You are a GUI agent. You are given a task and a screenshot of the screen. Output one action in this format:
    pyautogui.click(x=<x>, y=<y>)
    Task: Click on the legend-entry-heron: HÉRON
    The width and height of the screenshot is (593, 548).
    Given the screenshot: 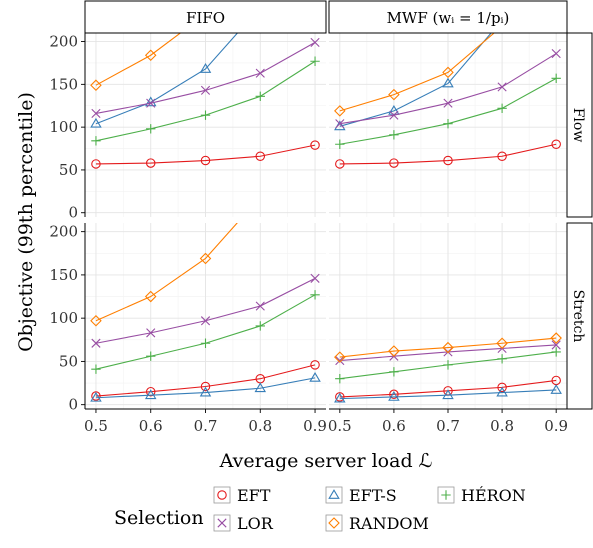 What is the action you would take?
    pyautogui.click(x=481, y=495)
    